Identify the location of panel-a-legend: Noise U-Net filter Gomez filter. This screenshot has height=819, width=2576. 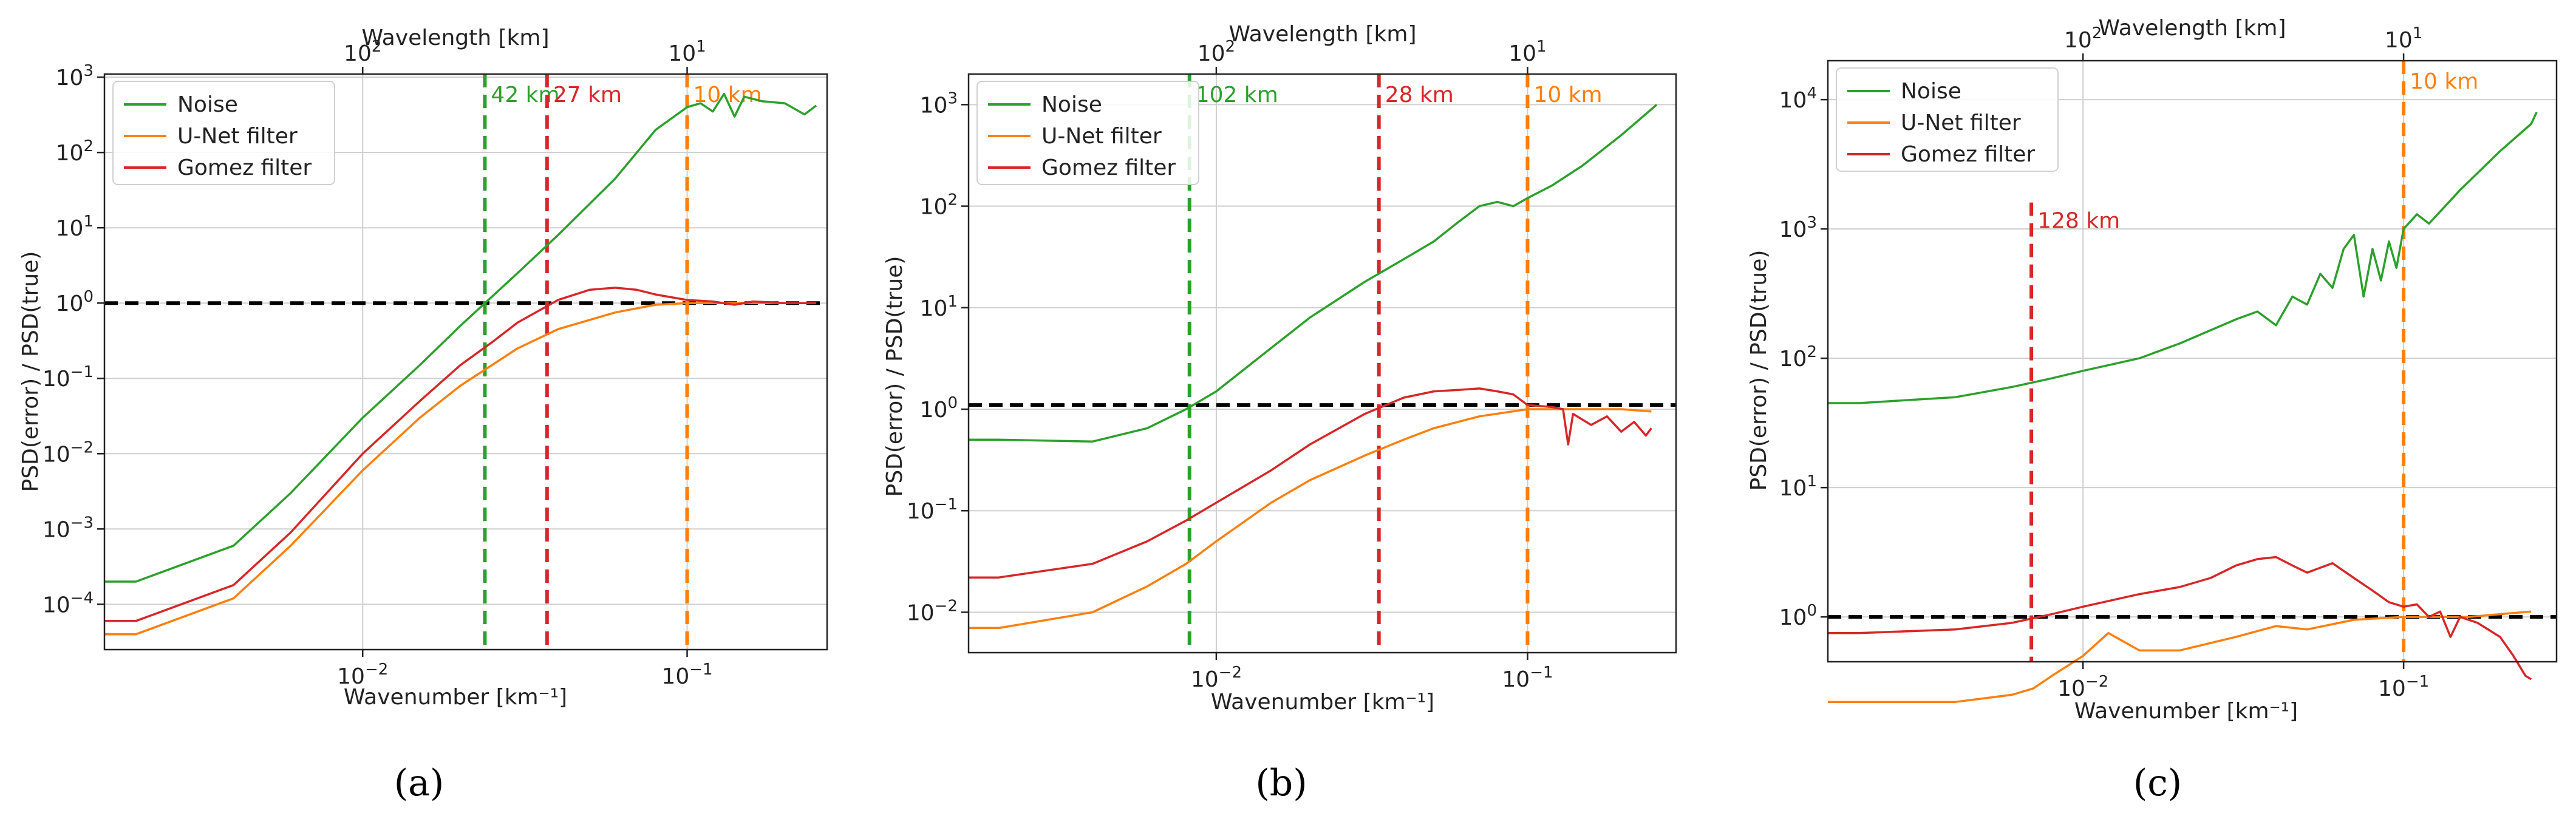
(224, 133).